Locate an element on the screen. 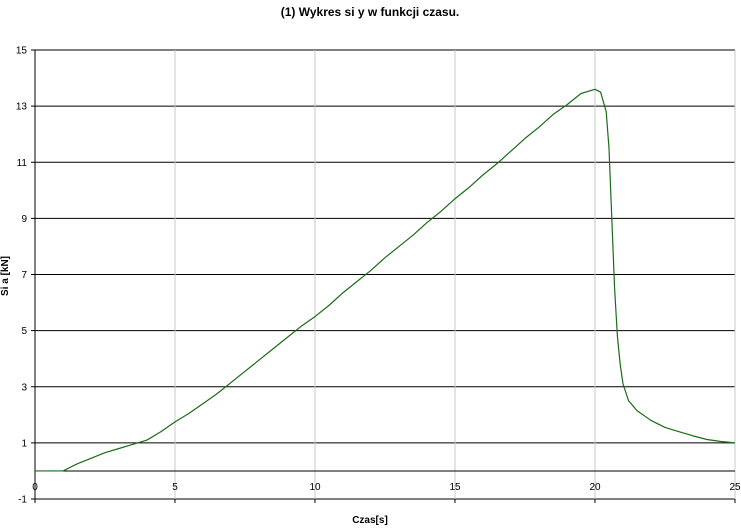  y-tick-label: 1 is located at coordinates (24, 443).